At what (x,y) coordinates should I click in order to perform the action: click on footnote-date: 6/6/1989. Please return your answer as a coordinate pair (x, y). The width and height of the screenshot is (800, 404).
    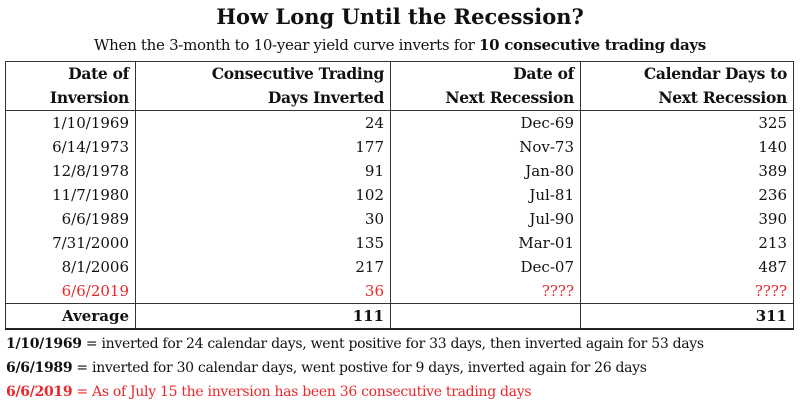
    Looking at the image, I should click on (39, 368).